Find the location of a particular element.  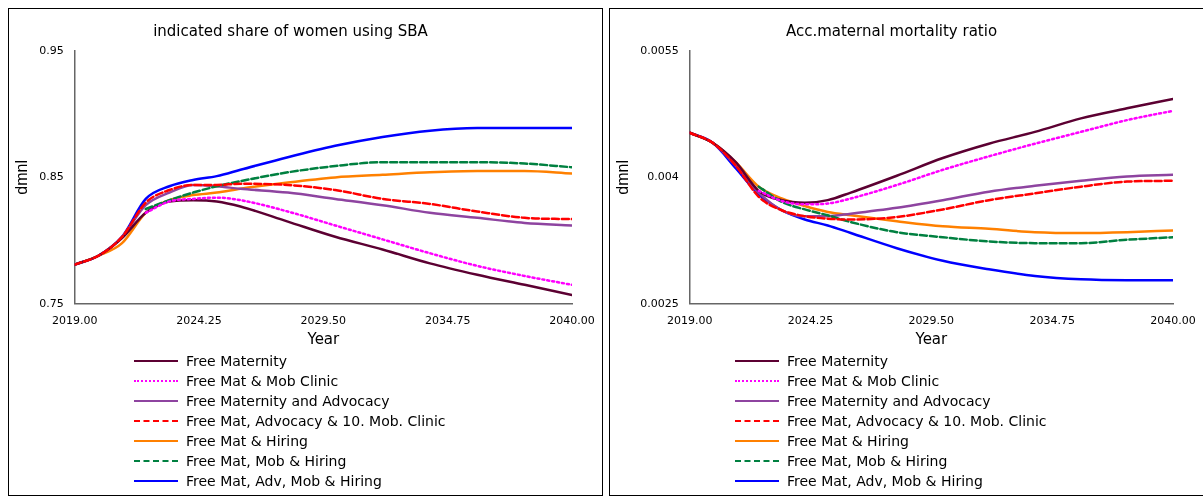

y-tick-label: 0.75 is located at coordinates (51, 303).